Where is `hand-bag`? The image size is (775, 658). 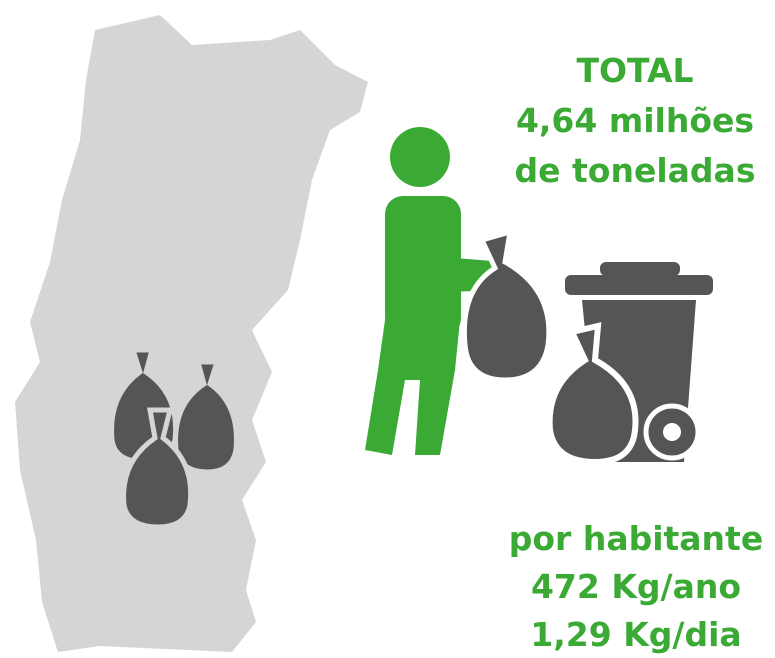 hand-bag is located at coordinates (506, 305).